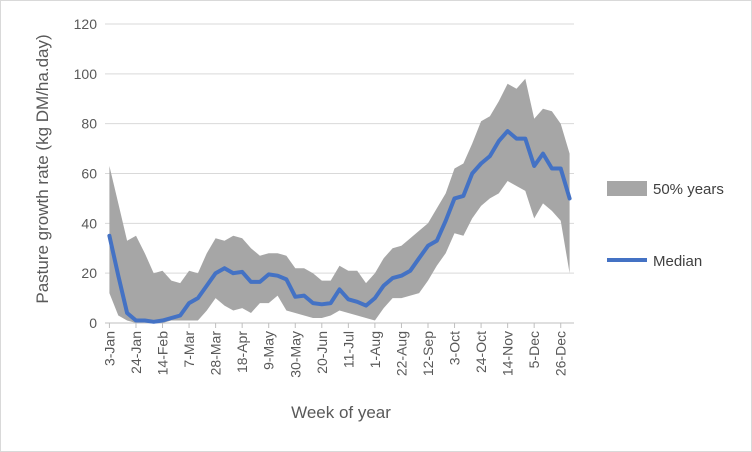 The height and width of the screenshot is (452, 752). What do you see at coordinates (481, 352) in the screenshot?
I see `x-tick-label: 24-Oct` at bounding box center [481, 352].